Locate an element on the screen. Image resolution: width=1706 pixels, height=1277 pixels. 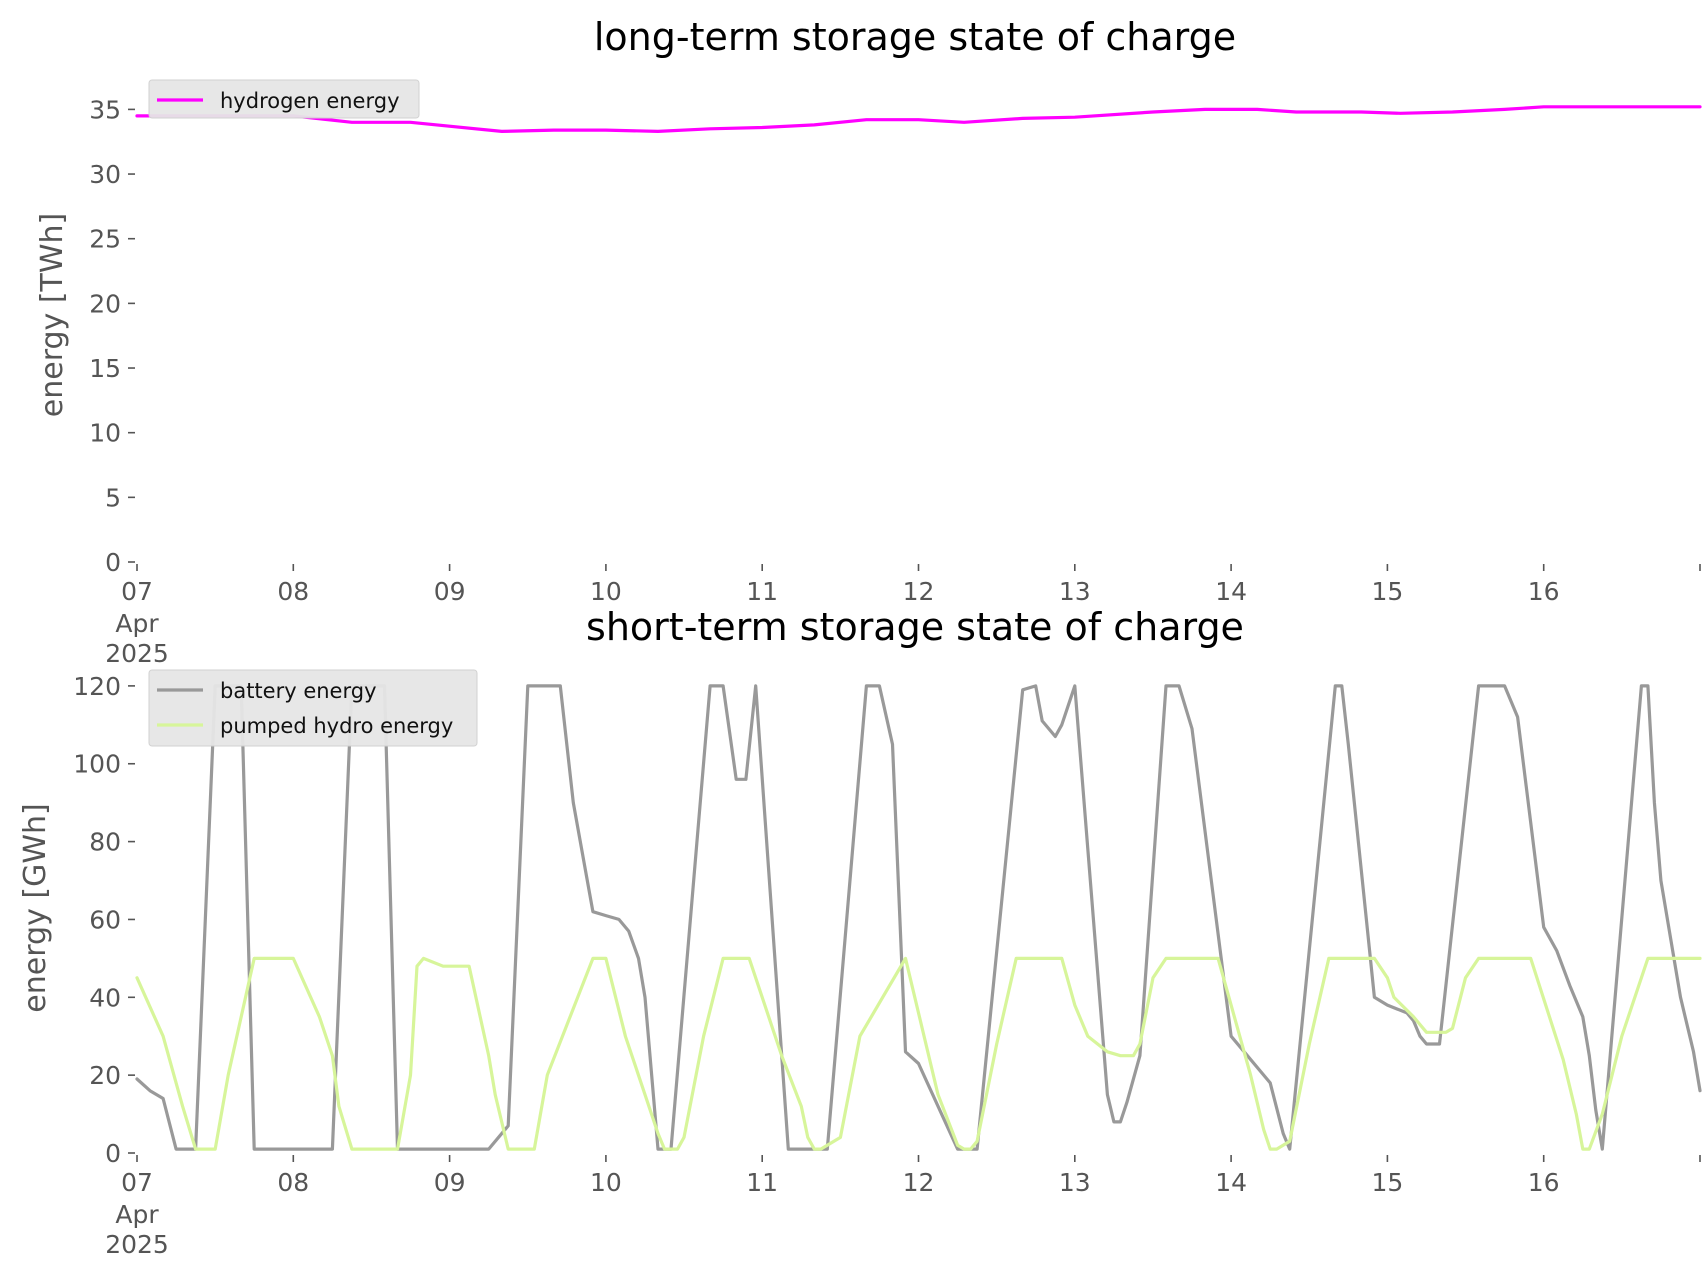
legend-label-battery-energy: battery energy is located at coordinates (298, 691).